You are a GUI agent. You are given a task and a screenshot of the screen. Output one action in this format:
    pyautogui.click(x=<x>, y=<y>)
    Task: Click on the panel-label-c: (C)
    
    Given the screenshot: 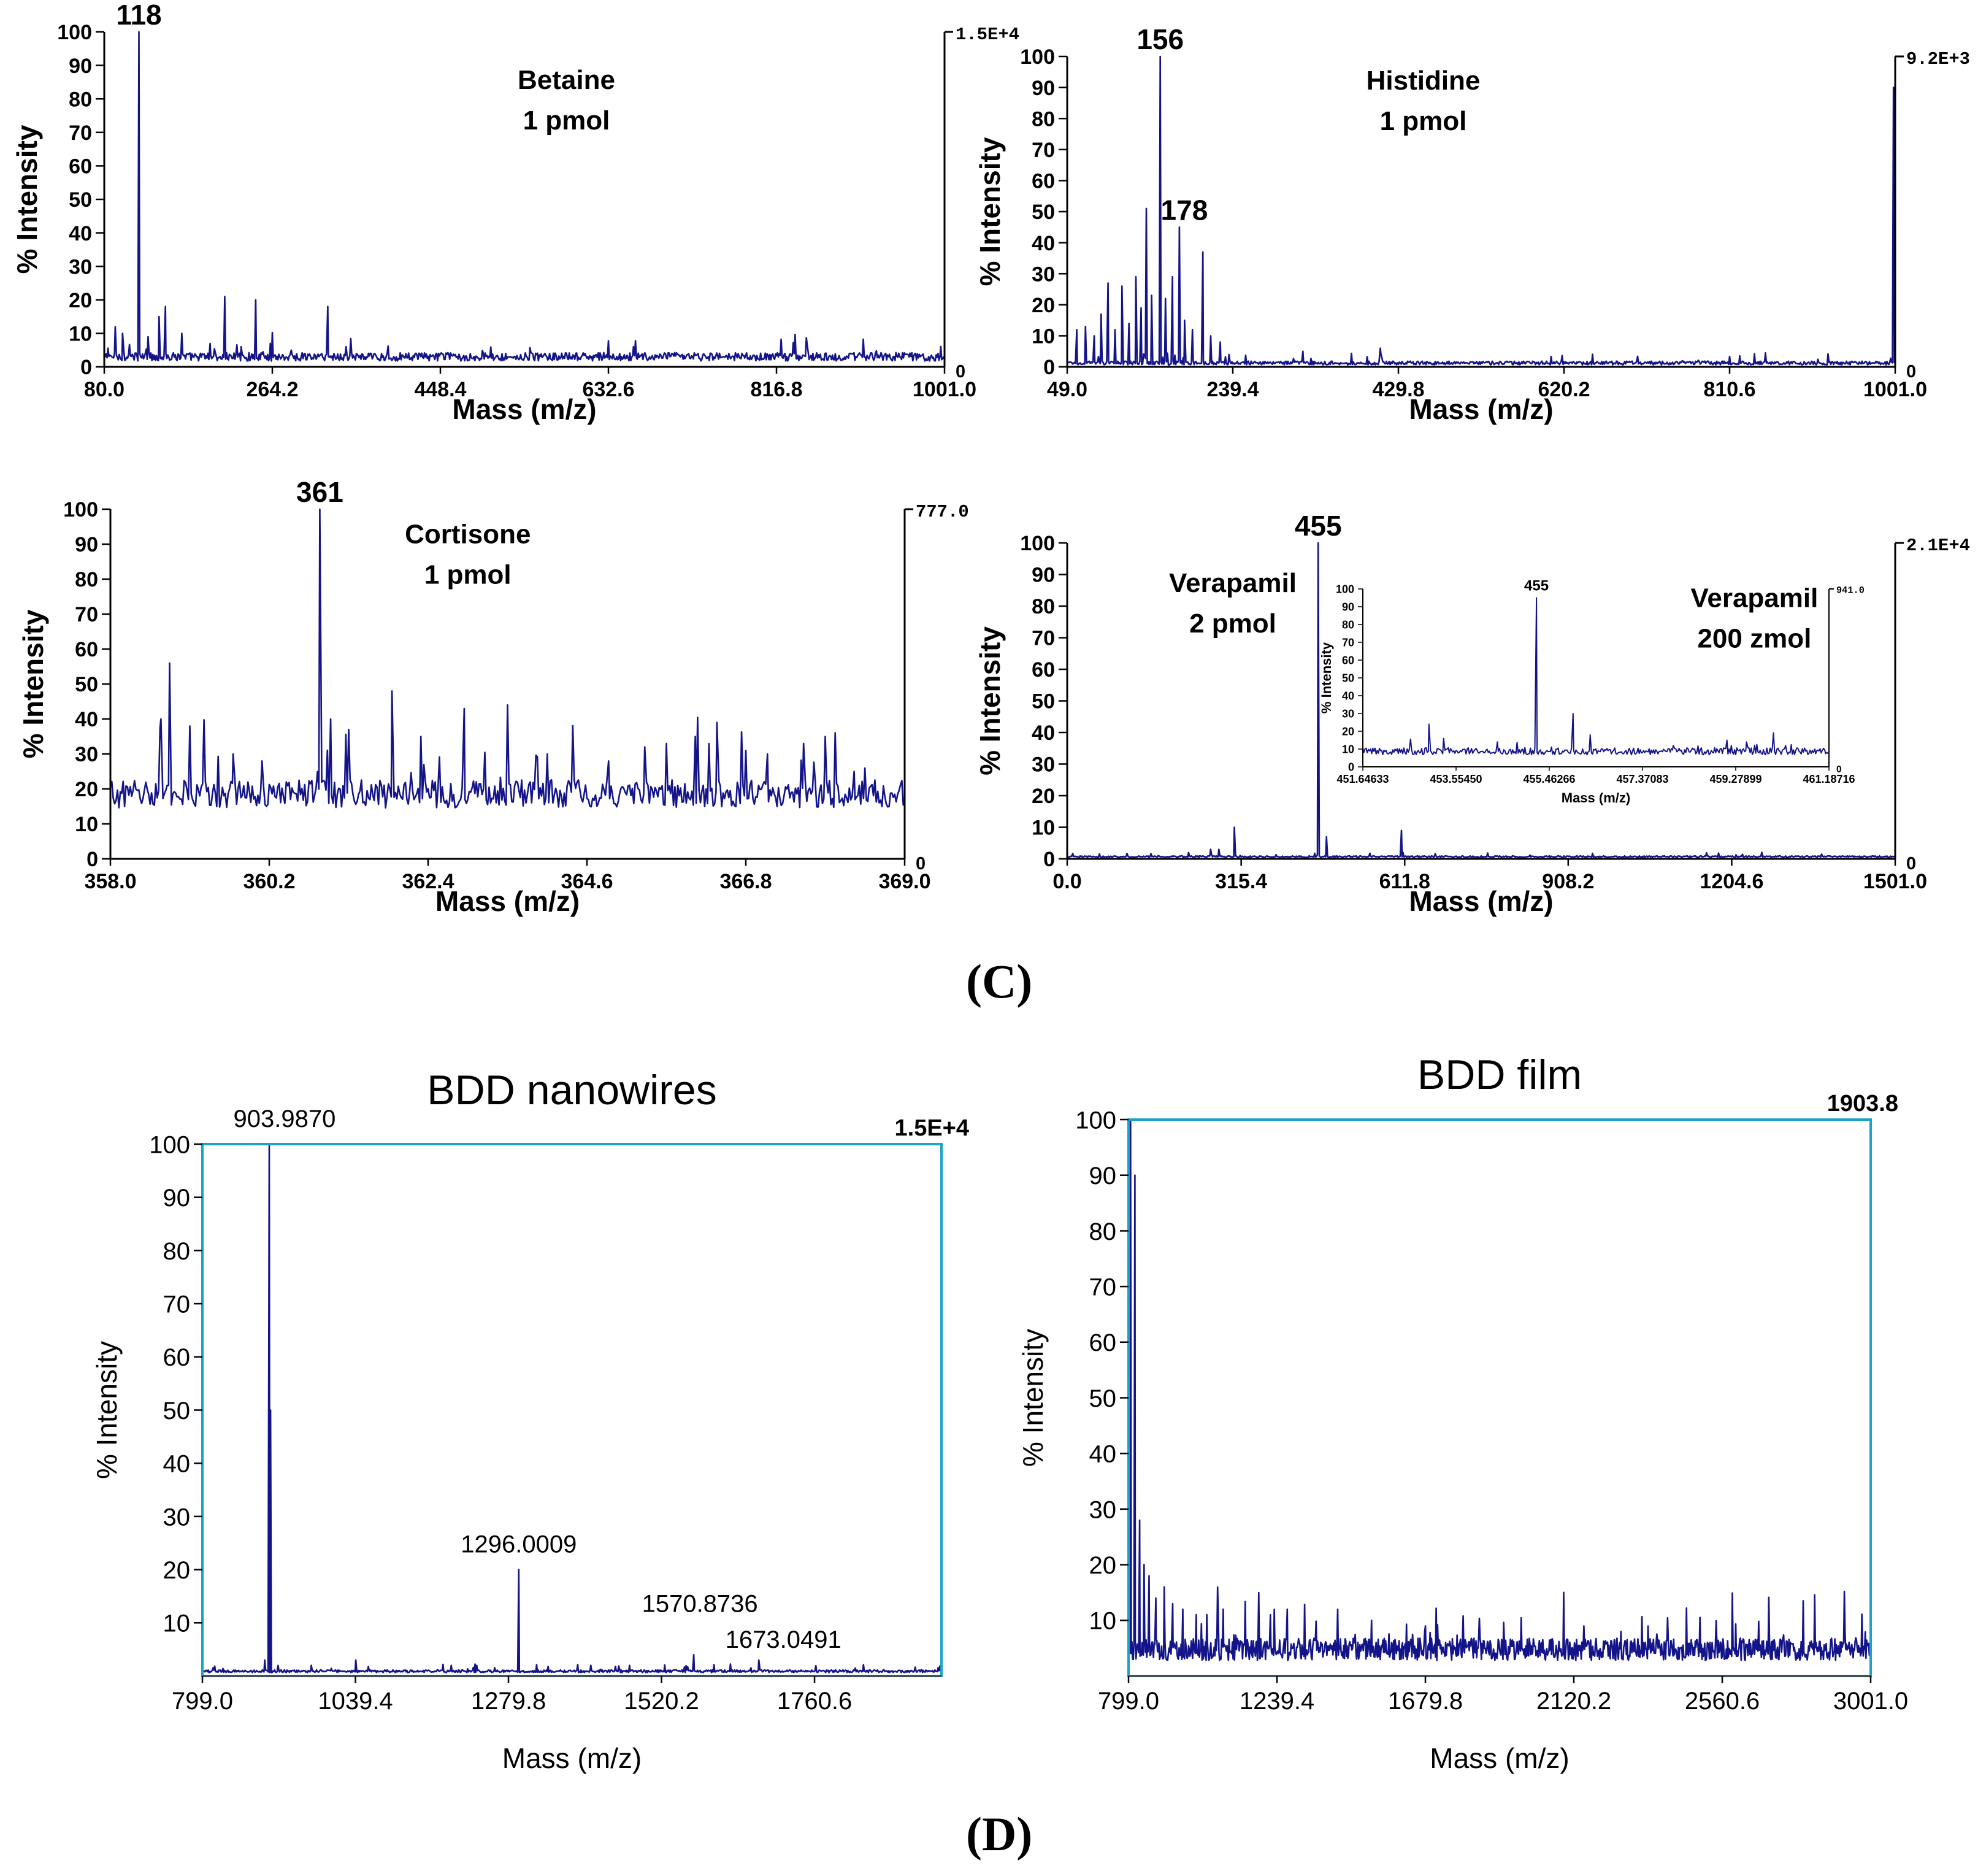 What is the action you would take?
    pyautogui.click(x=999, y=982)
    